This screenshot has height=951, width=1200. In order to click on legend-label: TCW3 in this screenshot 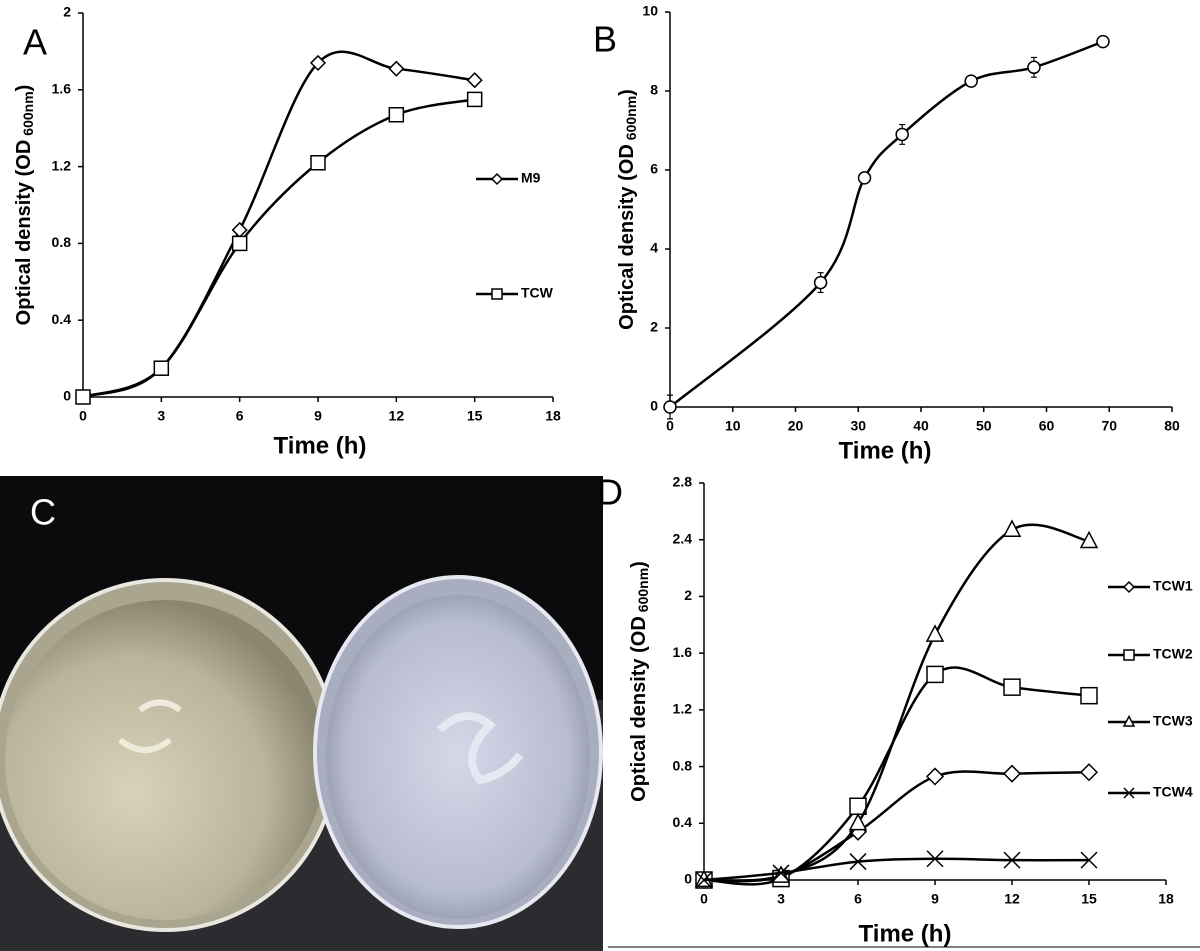, I will do `click(1173, 721)`.